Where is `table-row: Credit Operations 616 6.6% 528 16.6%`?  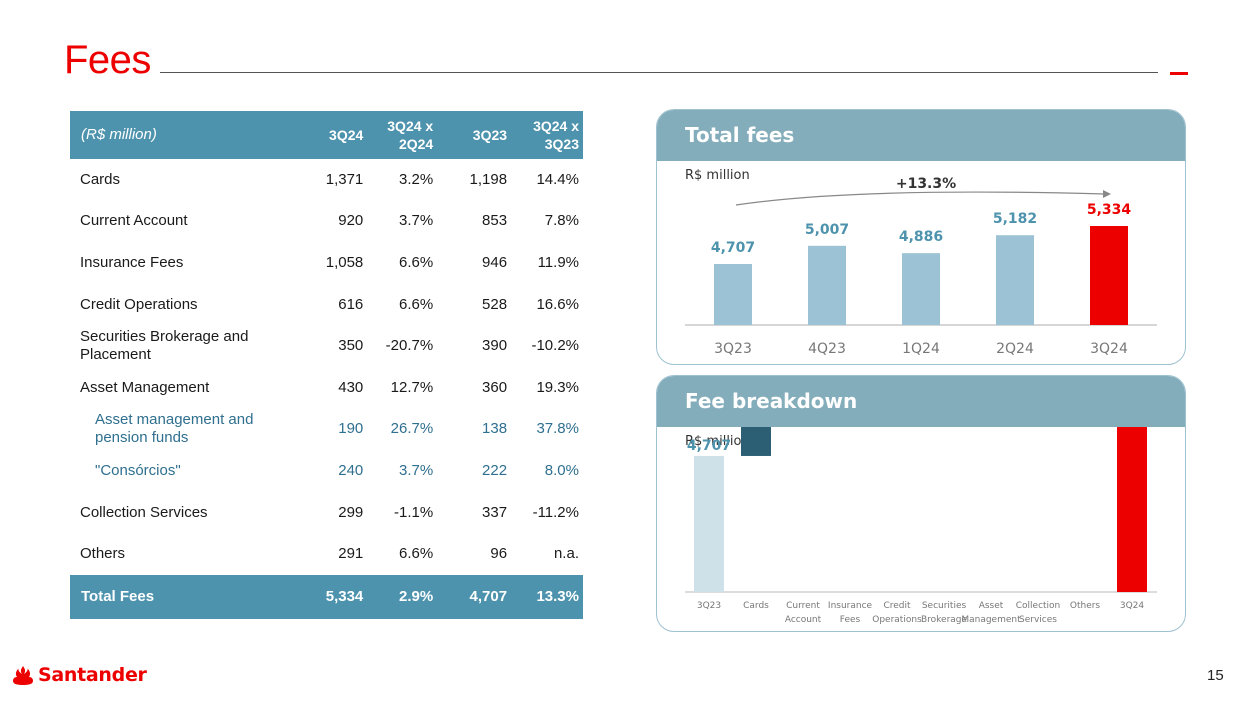
table-row: Credit Operations 616 6.6% 528 16.6% is located at coordinates (326, 305).